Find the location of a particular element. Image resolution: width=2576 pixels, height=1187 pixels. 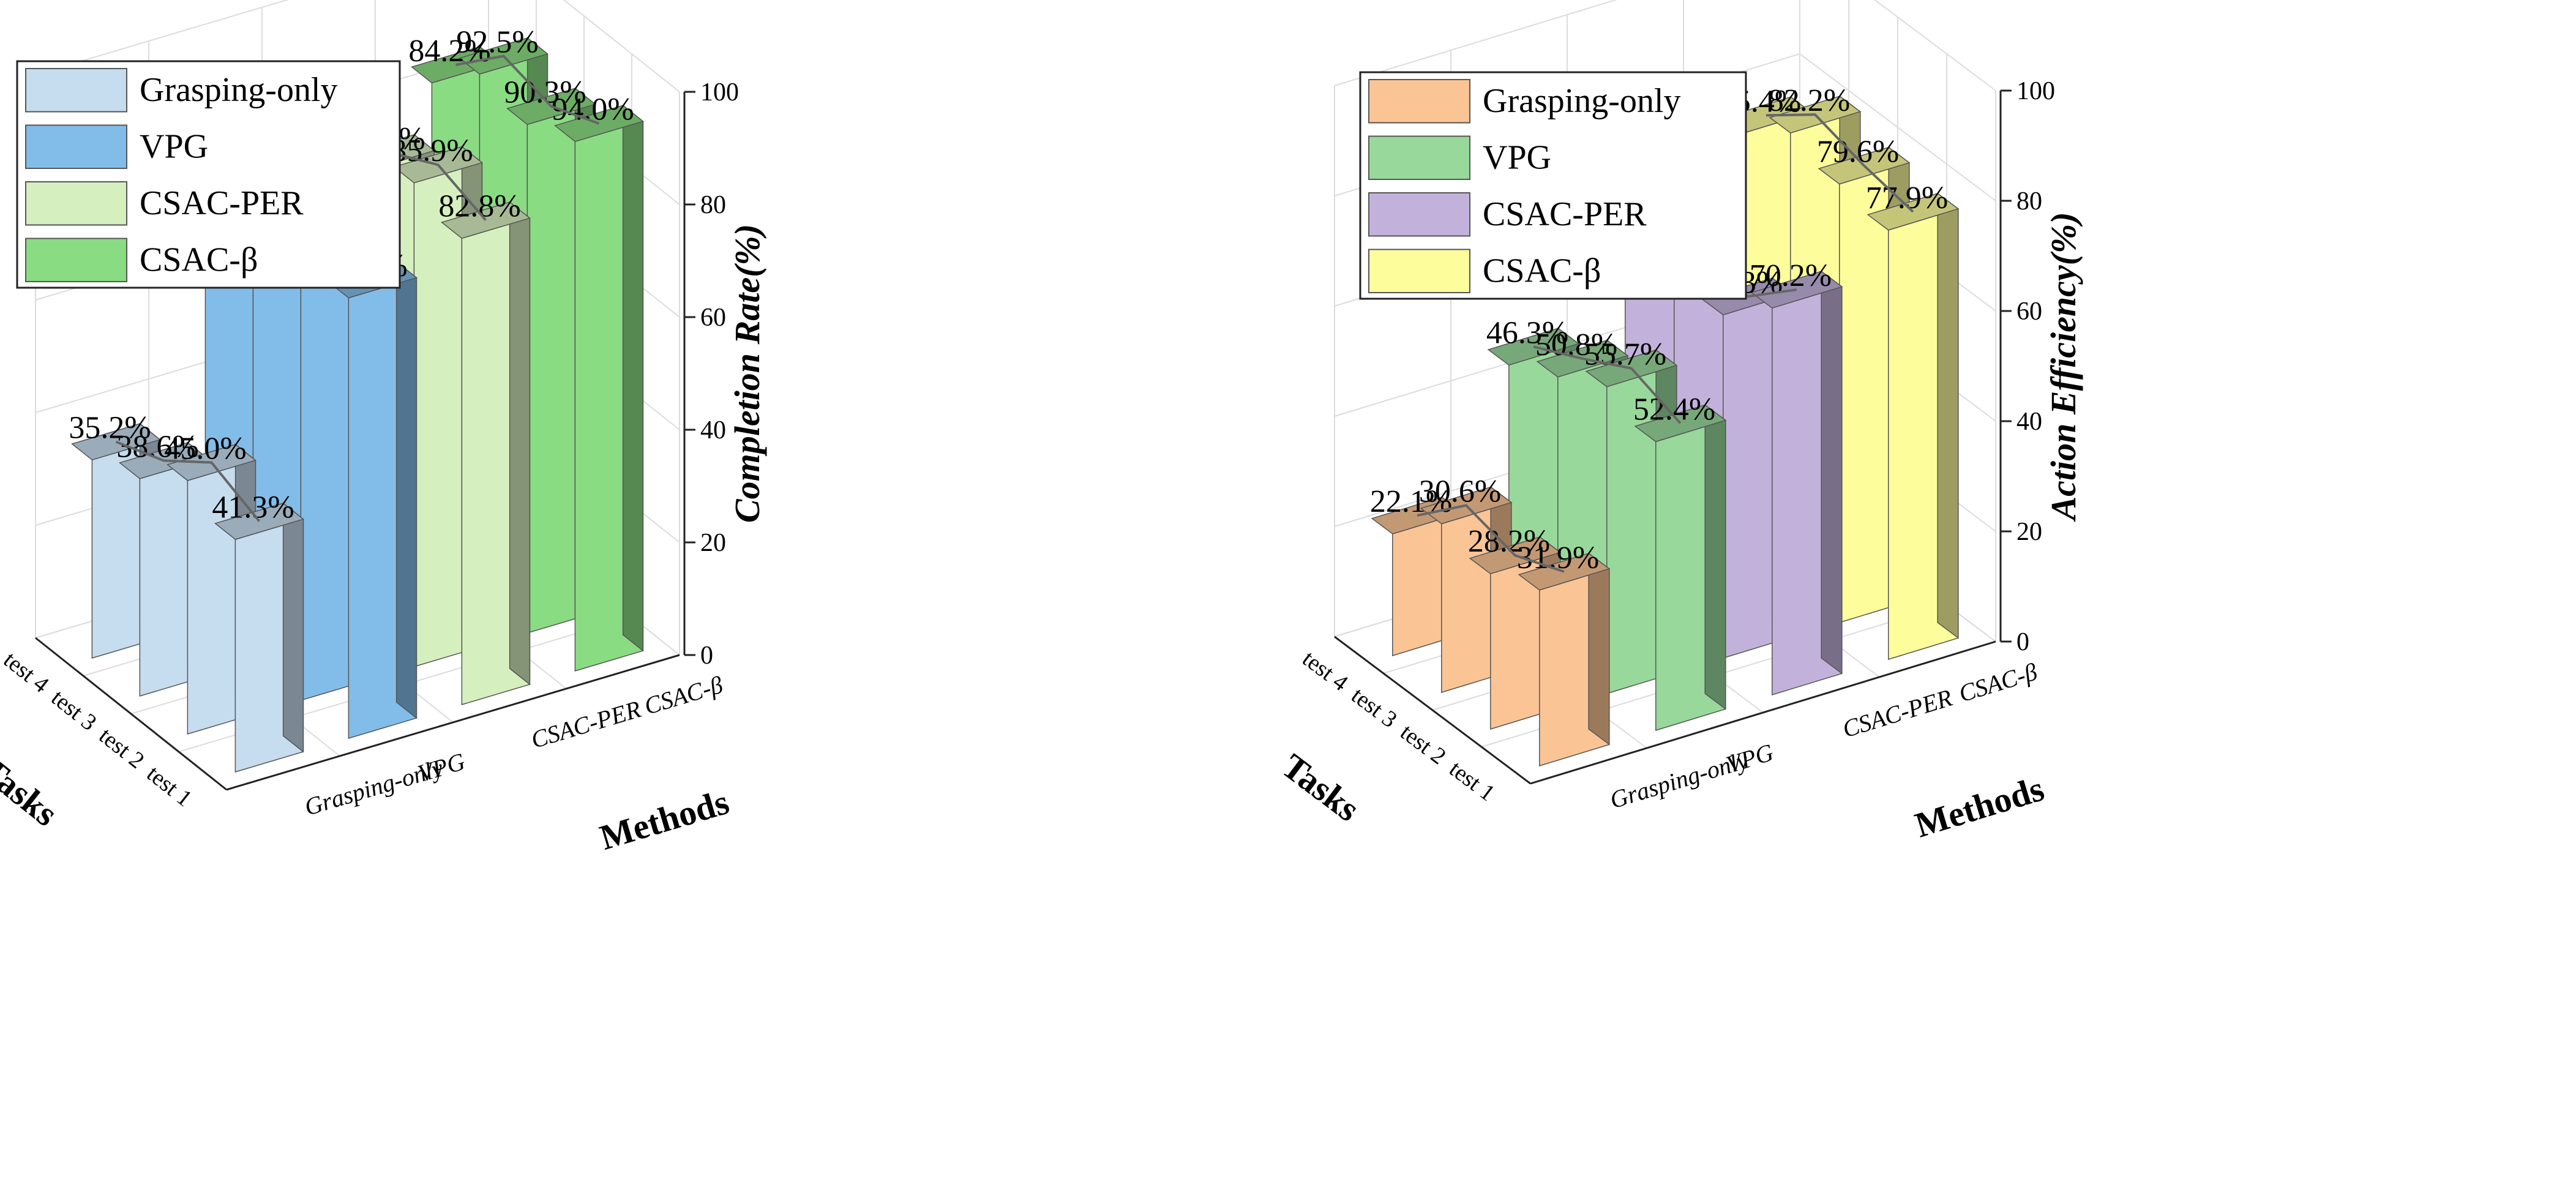

value-label: 90.3% is located at coordinates (545, 92).